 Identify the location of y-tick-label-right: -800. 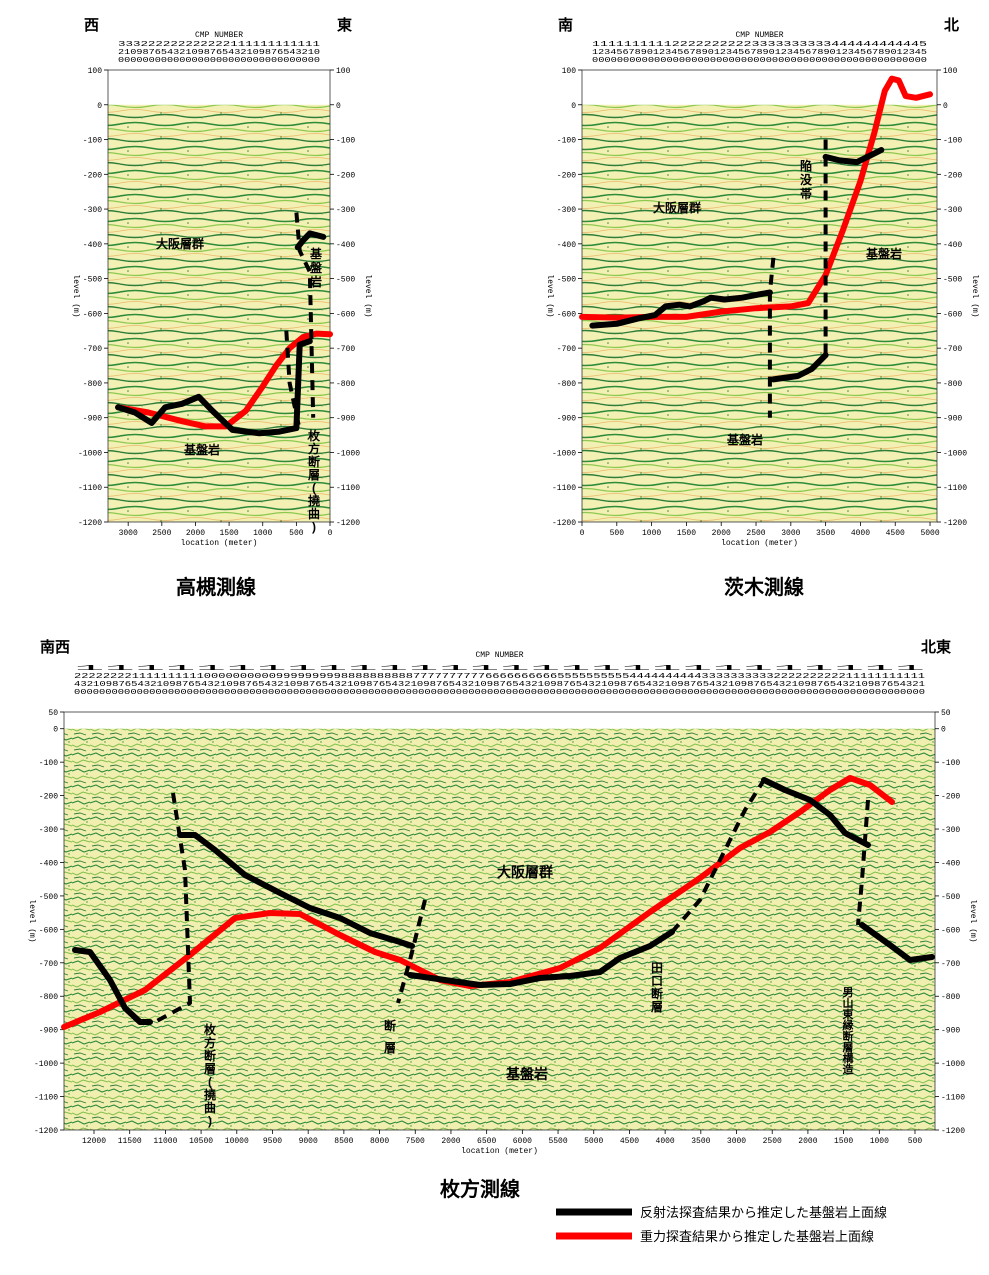
(950, 997).